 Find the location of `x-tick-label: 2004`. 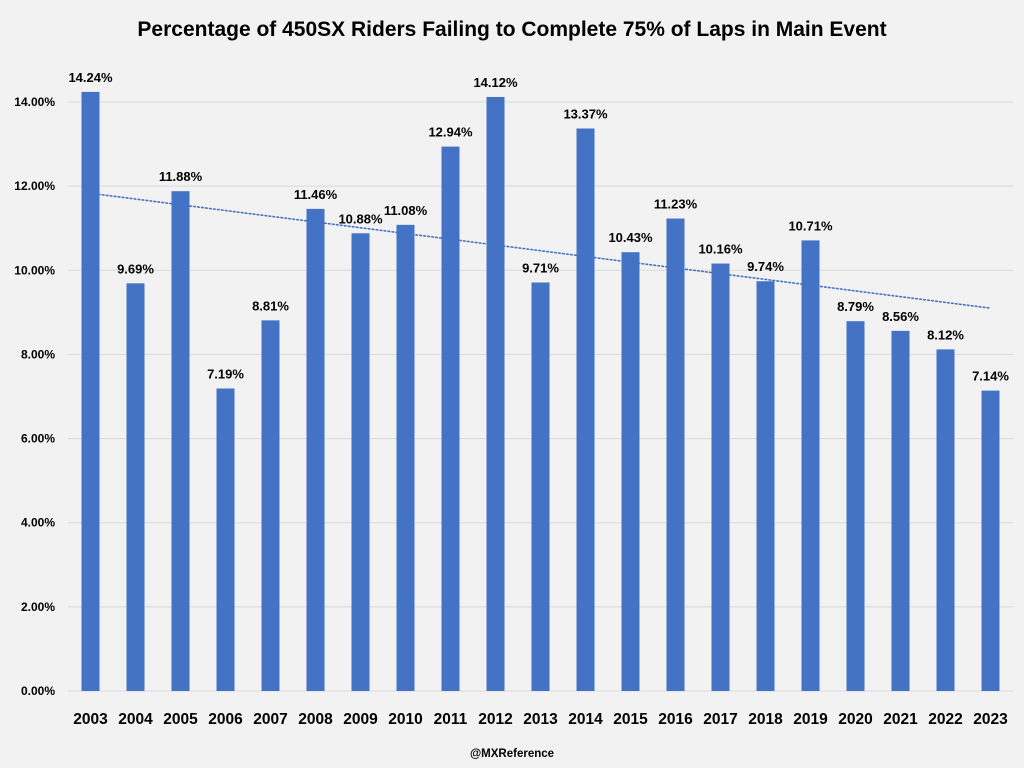

x-tick-label: 2004 is located at coordinates (135, 719).